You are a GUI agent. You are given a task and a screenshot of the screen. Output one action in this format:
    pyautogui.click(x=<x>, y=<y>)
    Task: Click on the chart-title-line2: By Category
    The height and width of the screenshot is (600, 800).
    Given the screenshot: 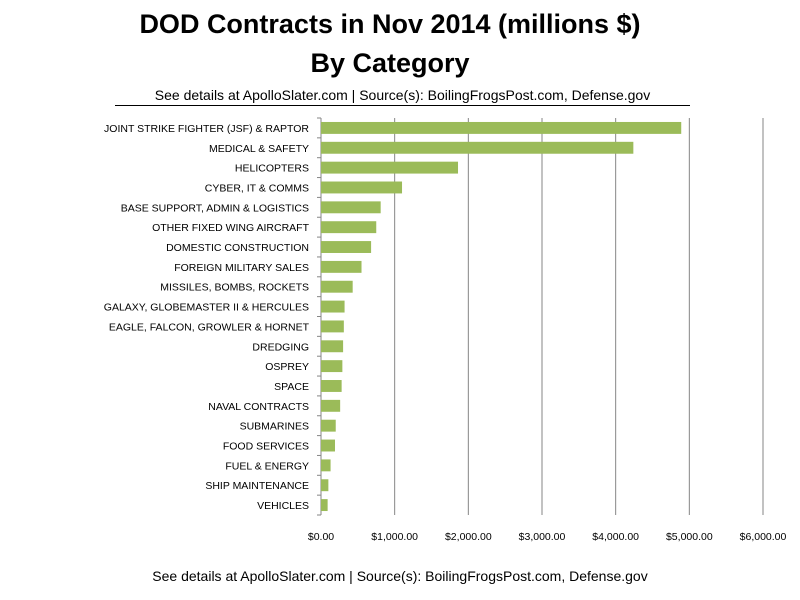 What is the action you would take?
    pyautogui.click(x=390, y=63)
    